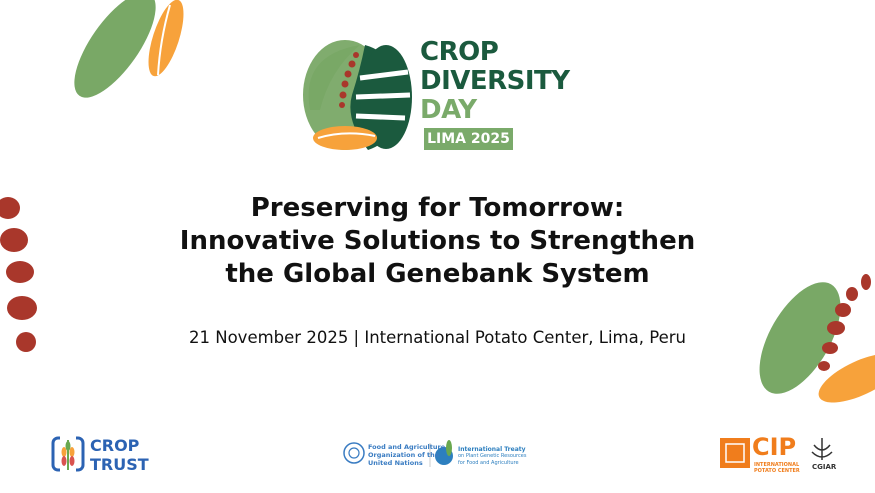  What do you see at coordinates (407, 447) in the screenshot?
I see `fao-line-1: Food and Agriculture` at bounding box center [407, 447].